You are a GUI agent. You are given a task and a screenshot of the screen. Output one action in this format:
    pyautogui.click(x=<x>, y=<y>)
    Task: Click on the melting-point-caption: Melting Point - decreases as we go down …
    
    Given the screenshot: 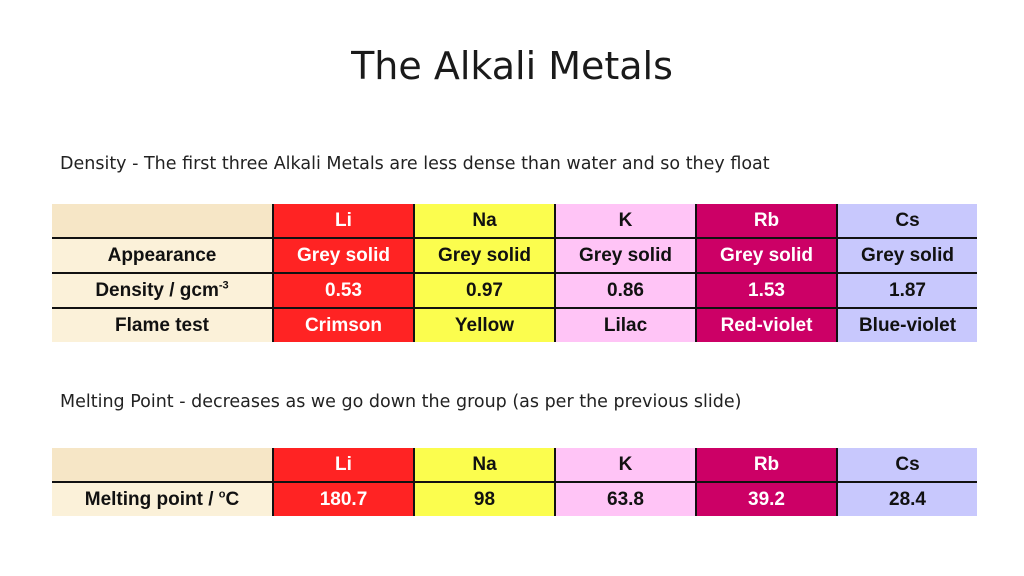 What is the action you would take?
    pyautogui.click(x=401, y=402)
    